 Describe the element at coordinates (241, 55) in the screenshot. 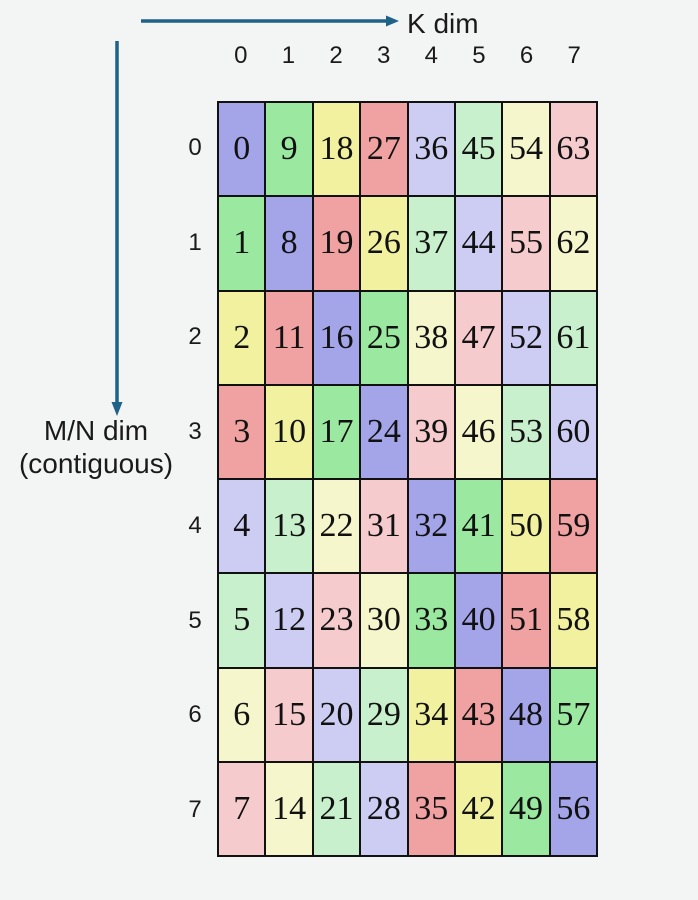

I see `col-header-0: 0` at that location.